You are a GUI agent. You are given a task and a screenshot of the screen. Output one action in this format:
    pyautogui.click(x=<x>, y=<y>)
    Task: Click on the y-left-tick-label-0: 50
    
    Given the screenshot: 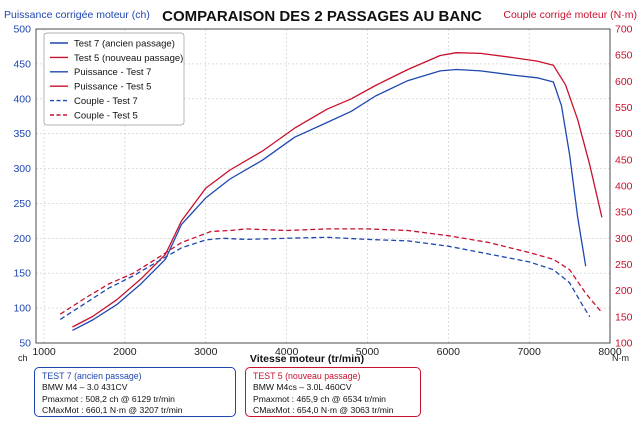 What is the action you would take?
    pyautogui.click(x=25, y=344)
    